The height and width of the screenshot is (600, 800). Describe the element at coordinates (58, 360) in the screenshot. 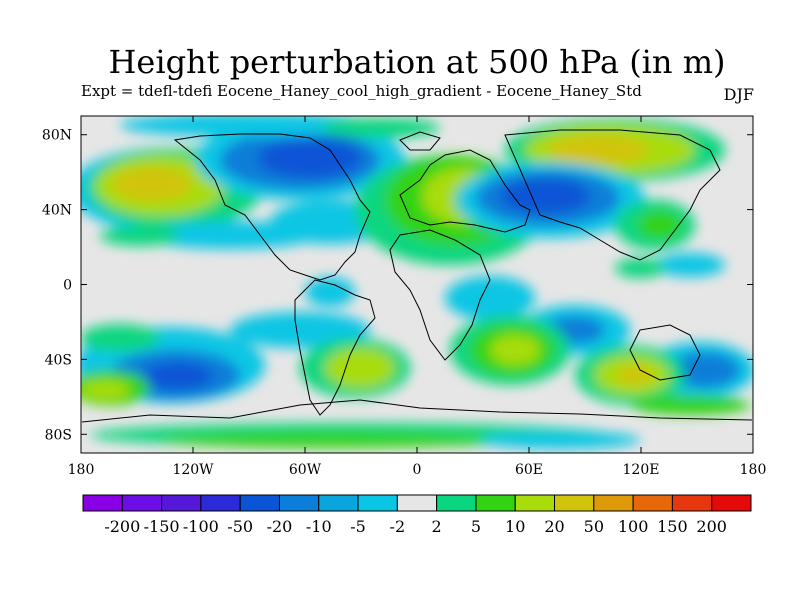

I see `y-tick-label: 40S` at that location.